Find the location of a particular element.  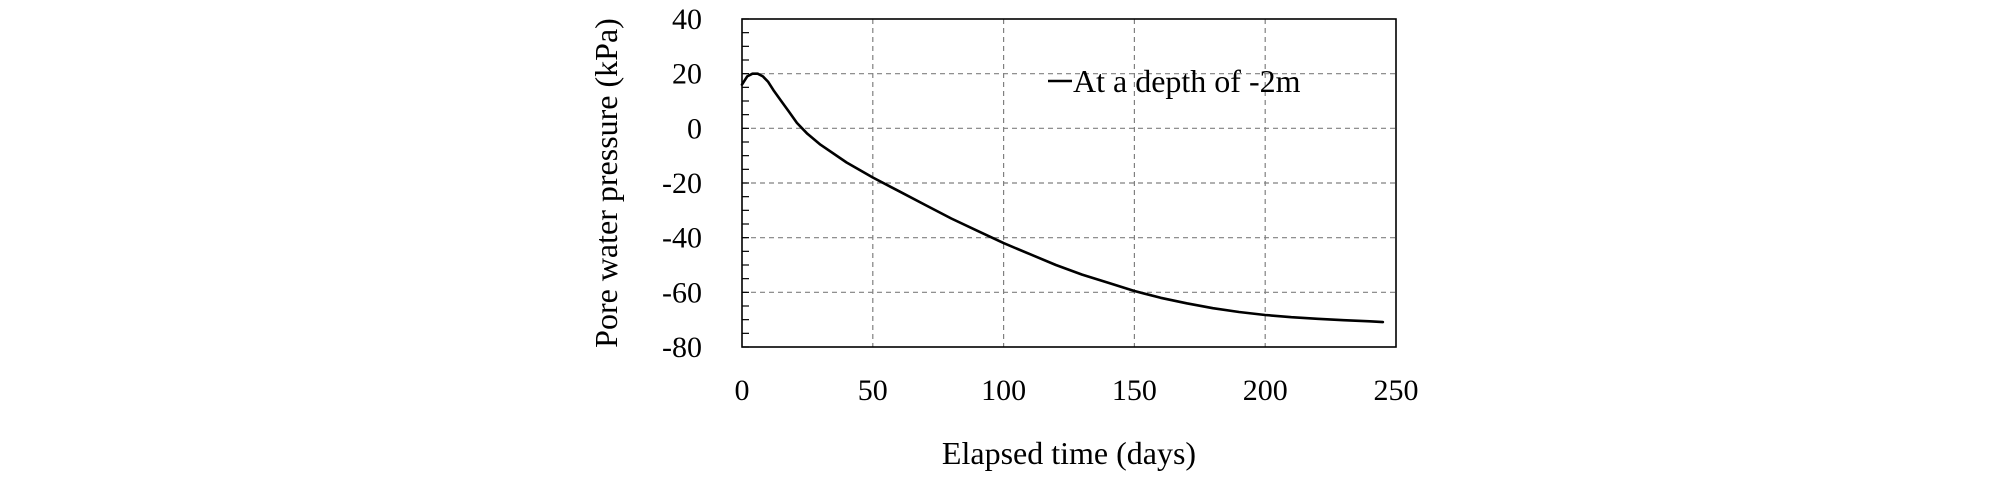

x-tick-label: 200 is located at coordinates (1265, 390).